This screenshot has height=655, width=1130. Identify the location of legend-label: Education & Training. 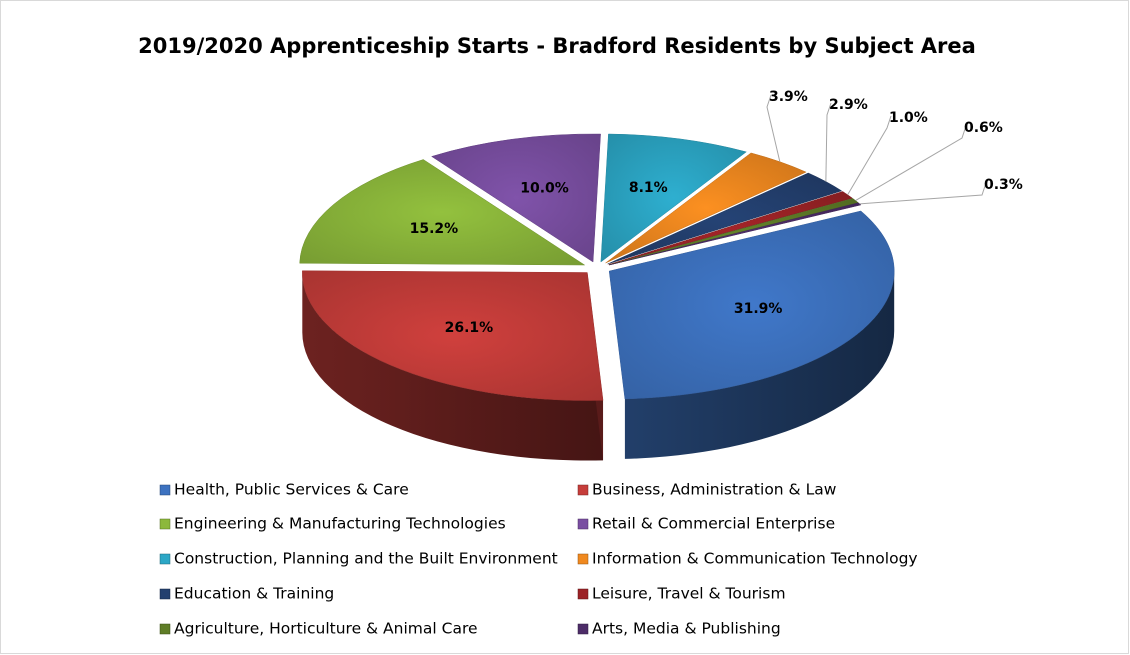
(254, 594).